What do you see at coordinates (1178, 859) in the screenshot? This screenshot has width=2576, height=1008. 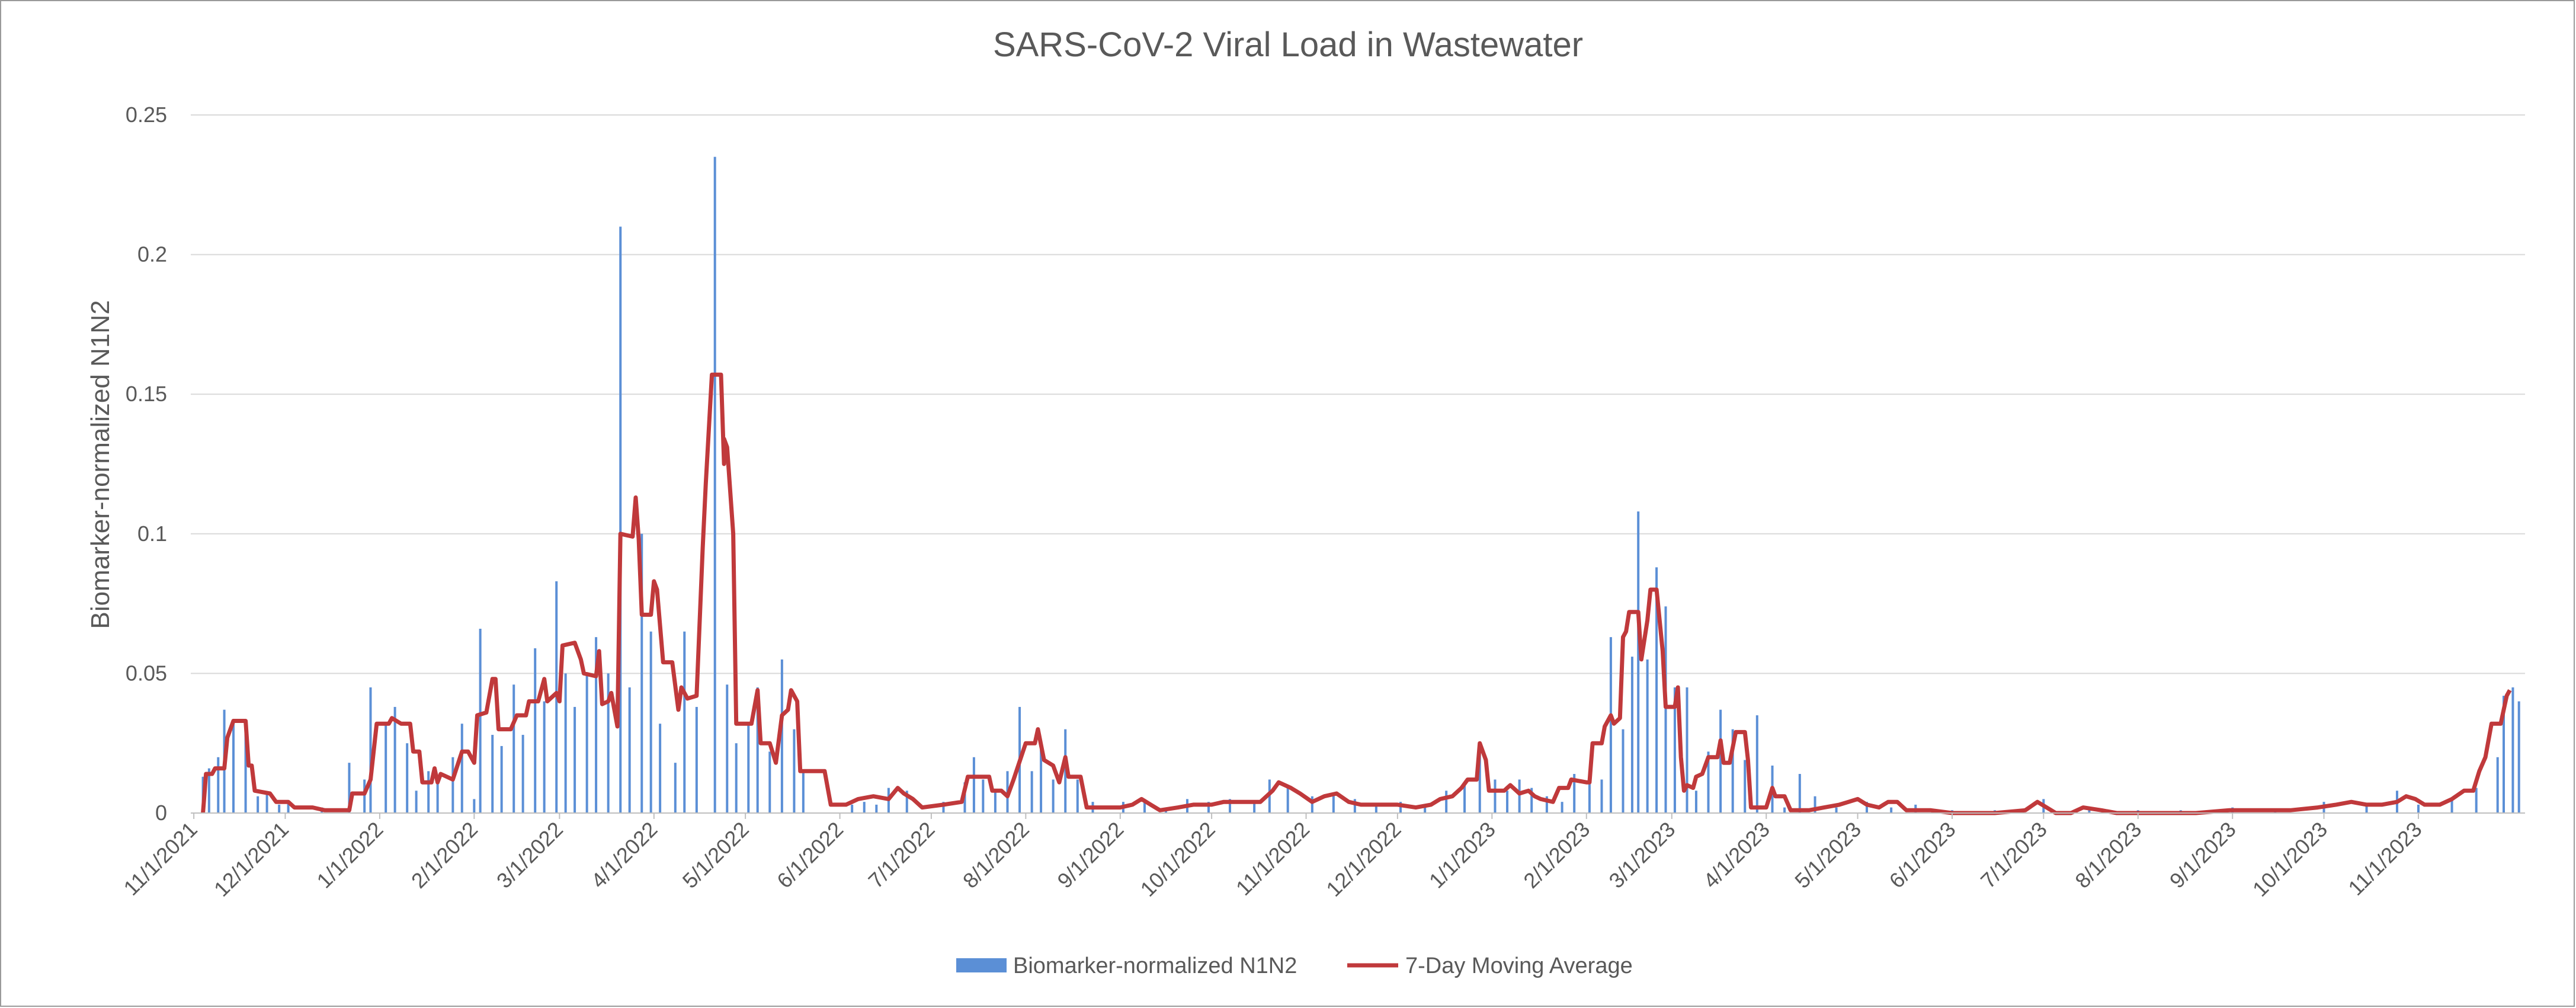 I see `x-tick-label: 10/1/2022` at bounding box center [1178, 859].